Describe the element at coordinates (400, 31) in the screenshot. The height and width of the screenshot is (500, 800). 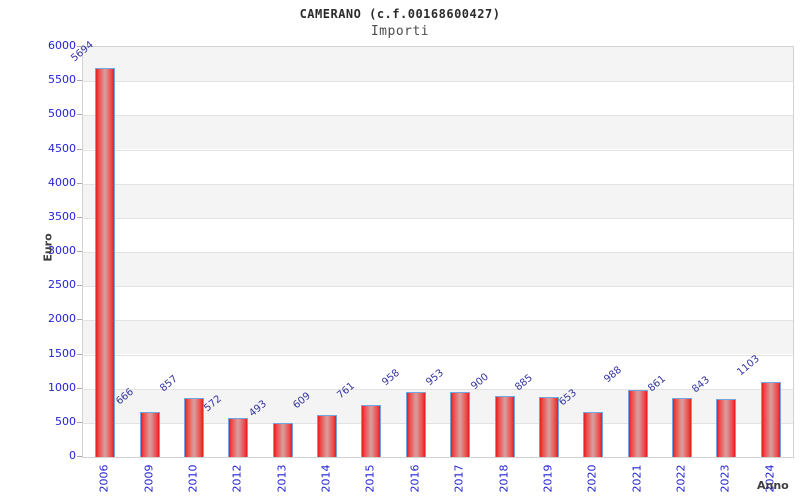
I see `chart-subtitle: Importi` at that location.